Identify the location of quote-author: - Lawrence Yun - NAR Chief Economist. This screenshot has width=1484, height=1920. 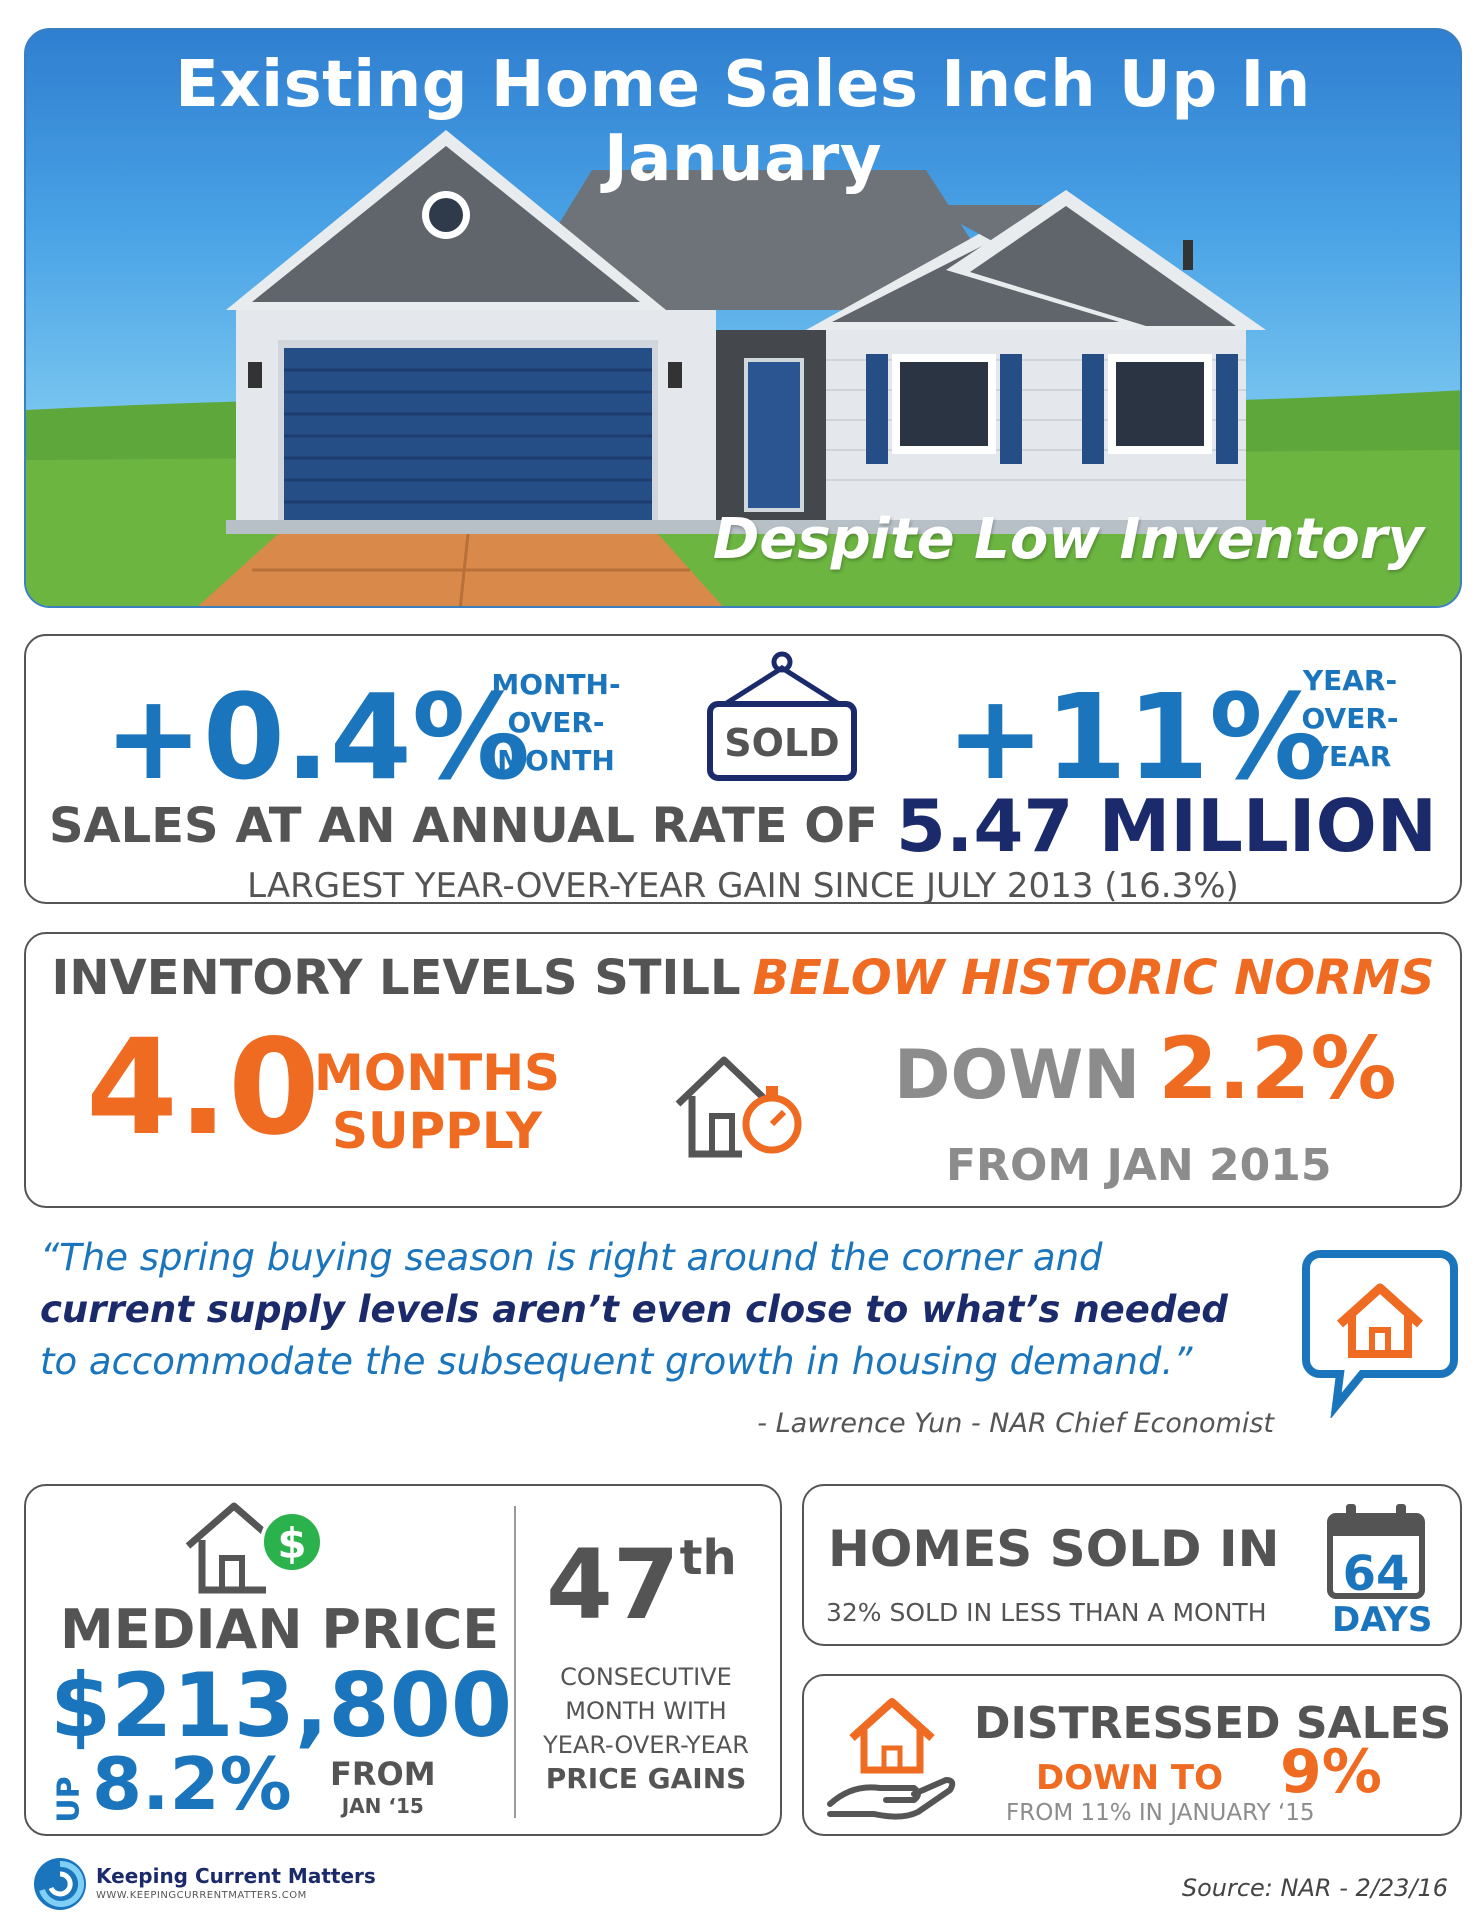
(1015, 1423).